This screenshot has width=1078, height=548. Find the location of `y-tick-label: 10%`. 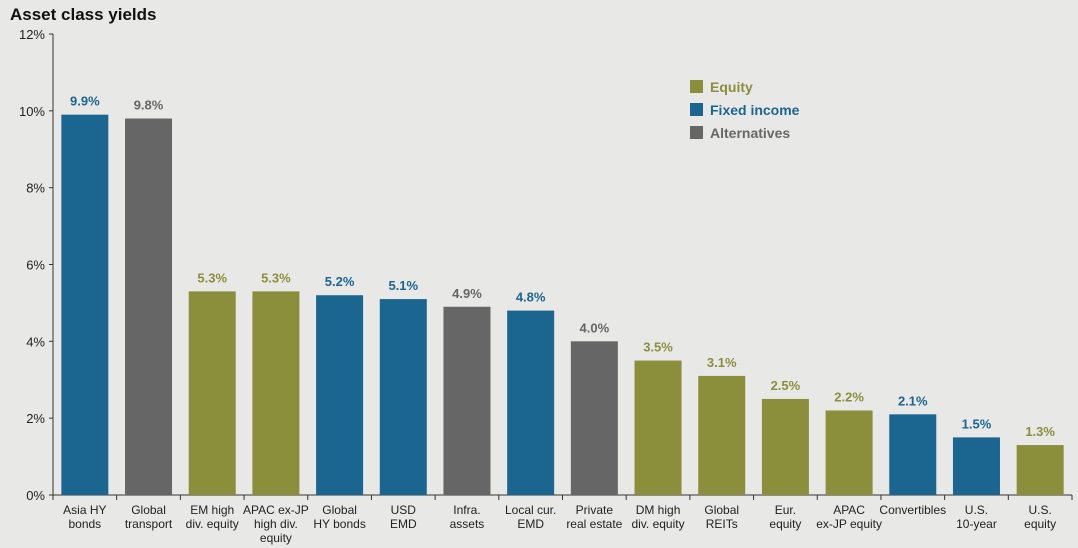

y-tick-label: 10% is located at coordinates (32, 111).